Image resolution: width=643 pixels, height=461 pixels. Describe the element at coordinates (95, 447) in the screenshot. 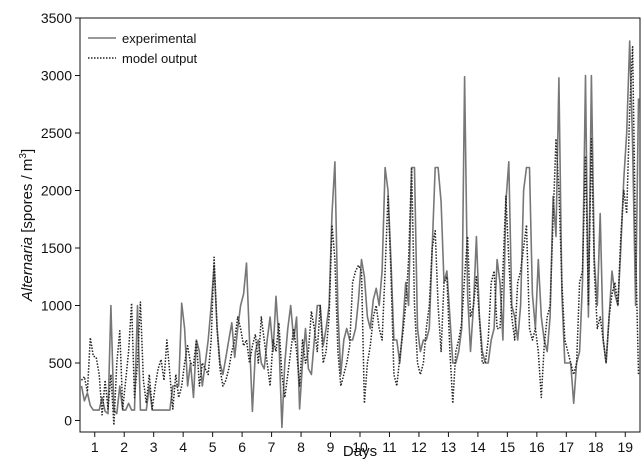

I see `x-tick-label: 1` at that location.